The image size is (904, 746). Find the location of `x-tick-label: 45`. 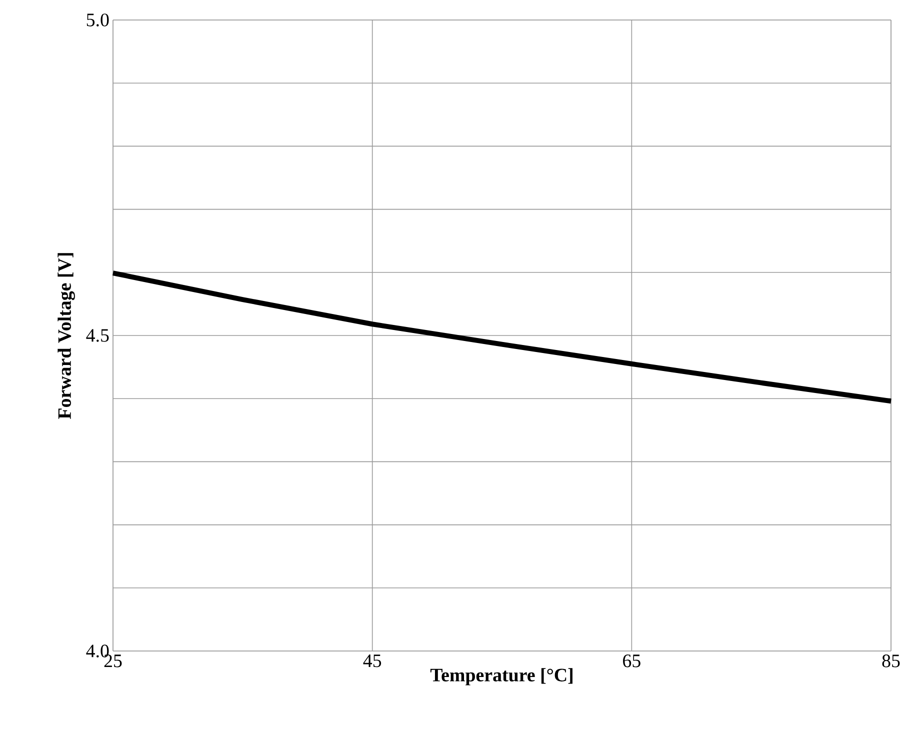

x-tick-label: 45 is located at coordinates (372, 661).